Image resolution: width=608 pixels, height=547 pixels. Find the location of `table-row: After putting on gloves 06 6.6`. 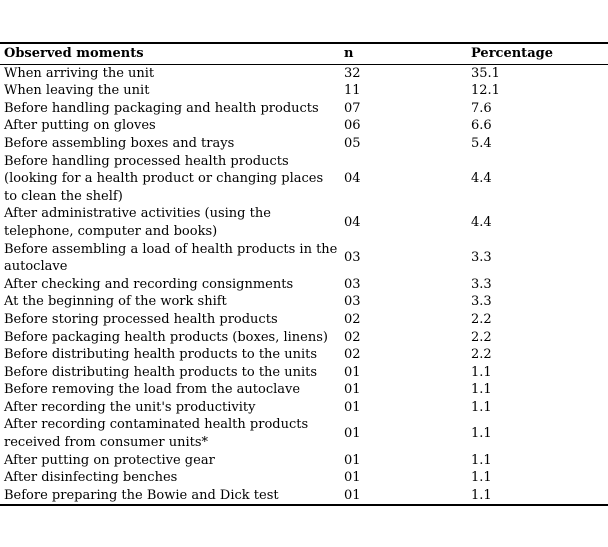

table-row: After putting on gloves 06 6.6 is located at coordinates (304, 126).